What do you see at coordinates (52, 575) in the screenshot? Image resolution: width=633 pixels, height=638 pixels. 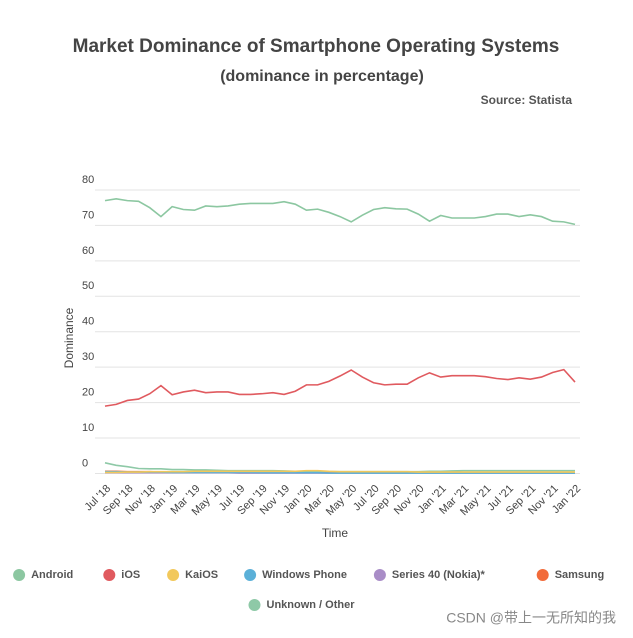 I see `legend-label: Android` at bounding box center [52, 575].